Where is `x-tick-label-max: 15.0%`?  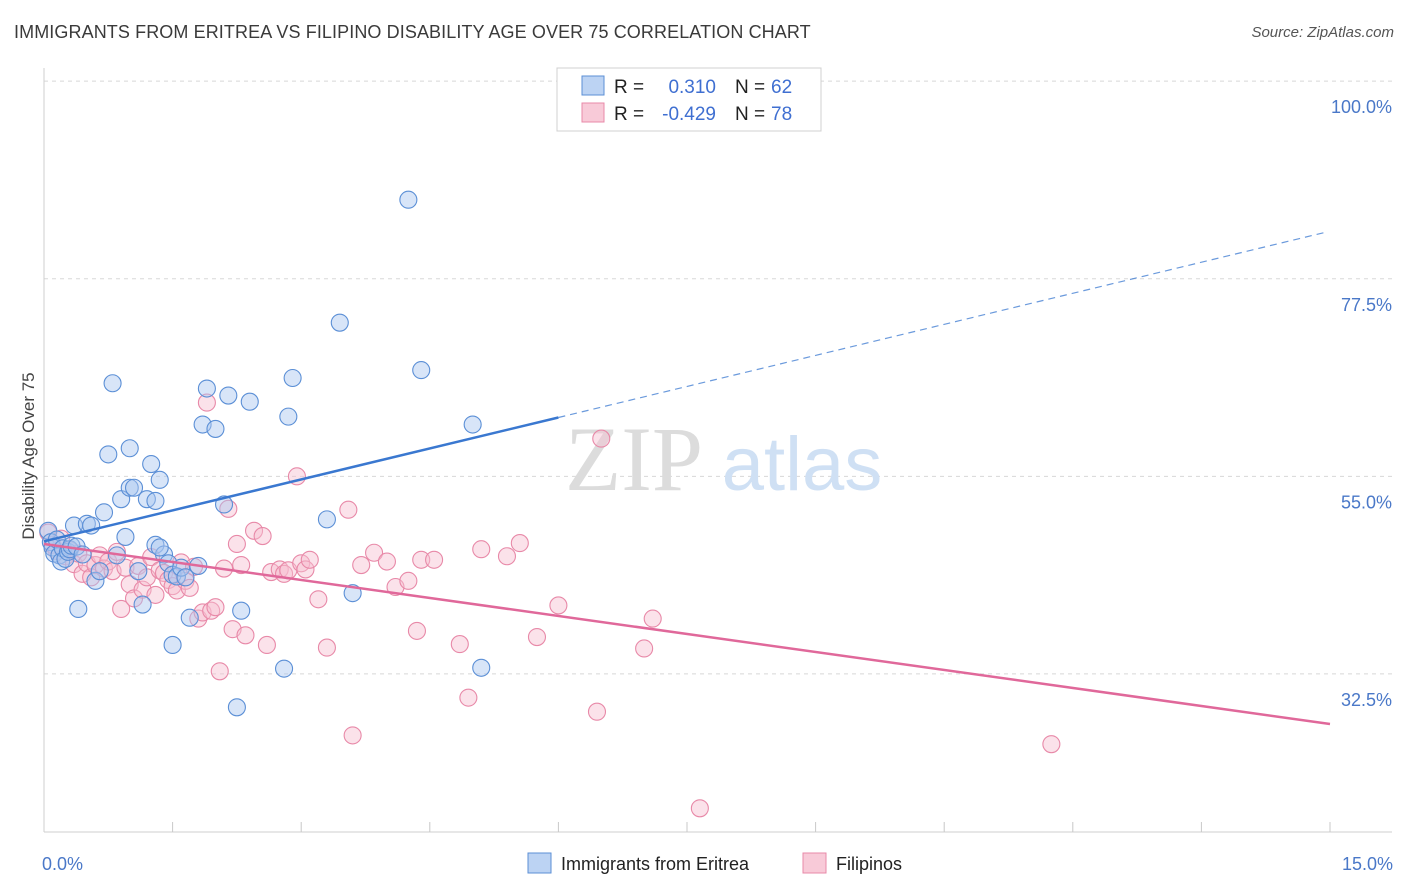 x-tick-label-max: 15.0% is located at coordinates (1367, 864).